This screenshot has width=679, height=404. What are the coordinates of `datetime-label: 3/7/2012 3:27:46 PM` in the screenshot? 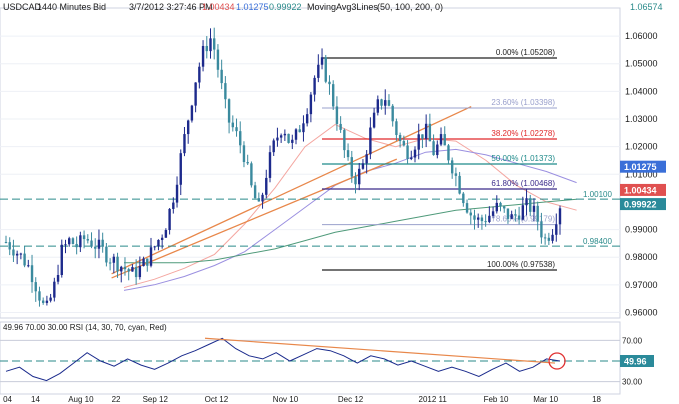 It's located at (171, 7).